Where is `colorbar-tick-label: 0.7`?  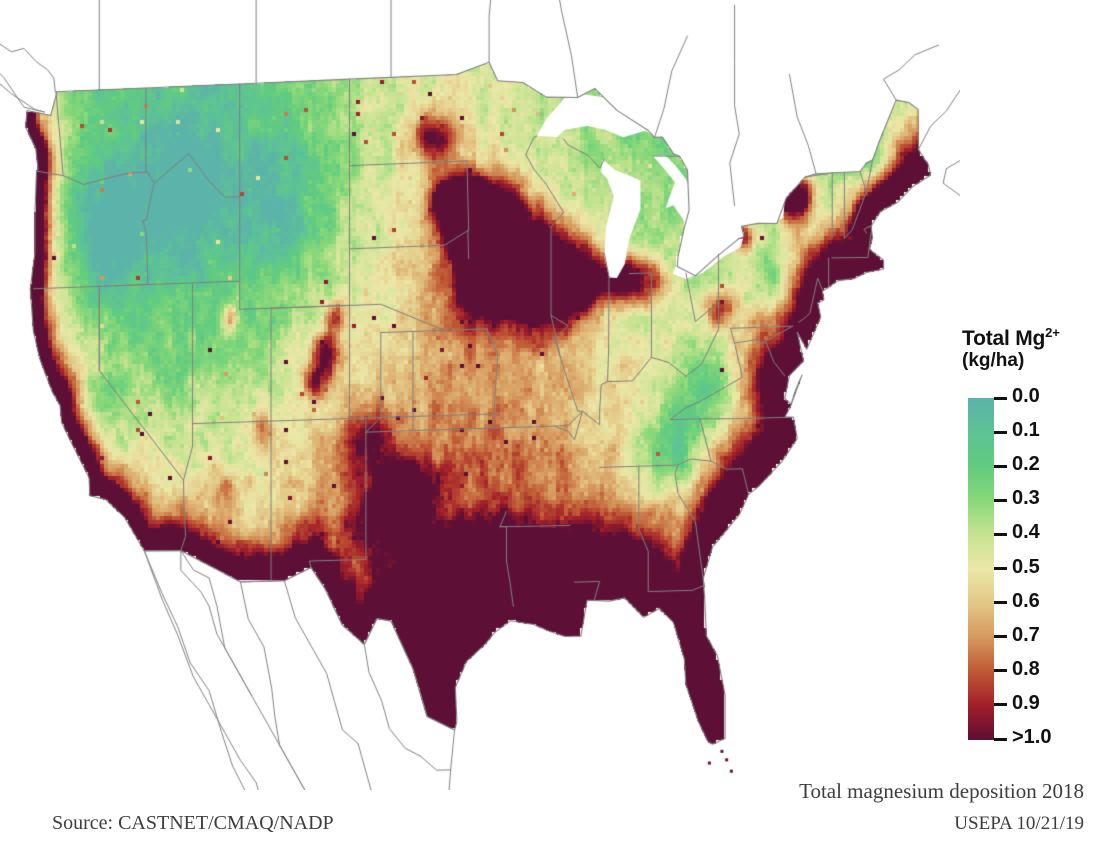 colorbar-tick-label: 0.7 is located at coordinates (1026, 634).